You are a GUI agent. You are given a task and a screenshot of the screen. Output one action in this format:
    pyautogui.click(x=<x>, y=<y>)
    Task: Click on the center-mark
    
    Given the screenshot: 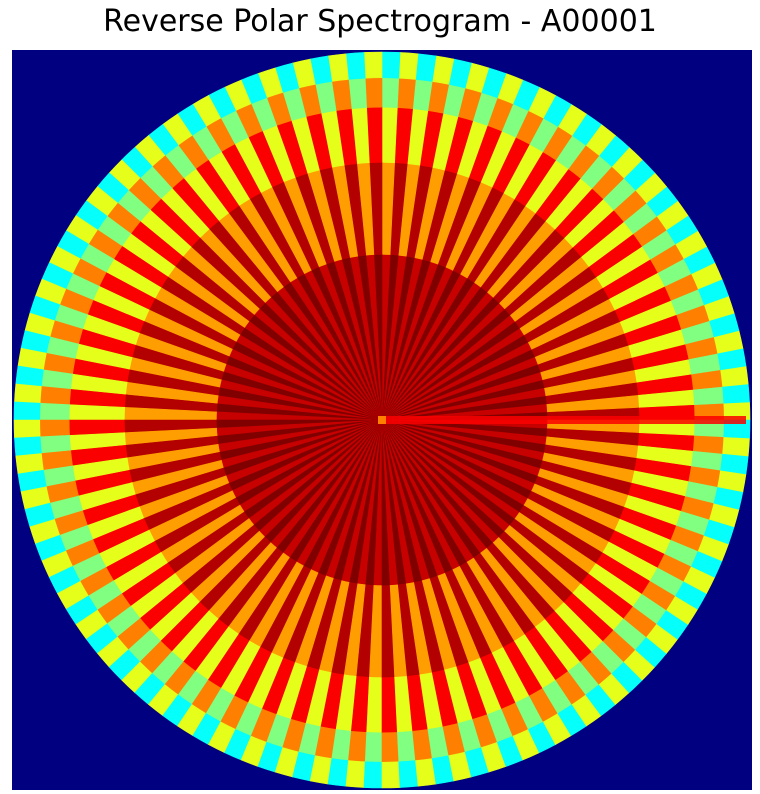 What is the action you would take?
    pyautogui.click(x=382, y=420)
    